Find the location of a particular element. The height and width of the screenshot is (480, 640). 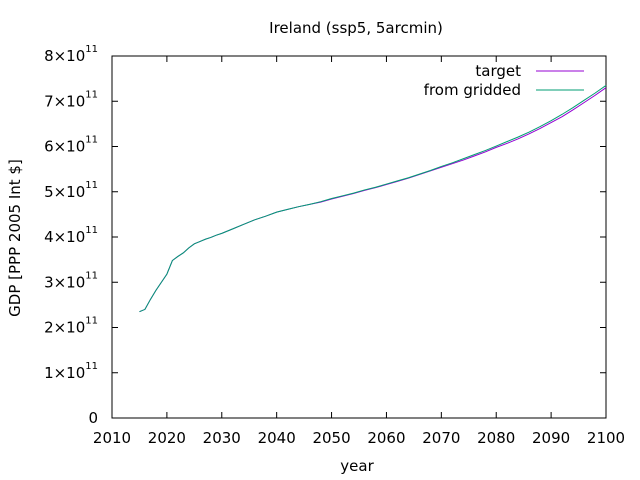

x-tick-label: 2090 is located at coordinates (551, 438).